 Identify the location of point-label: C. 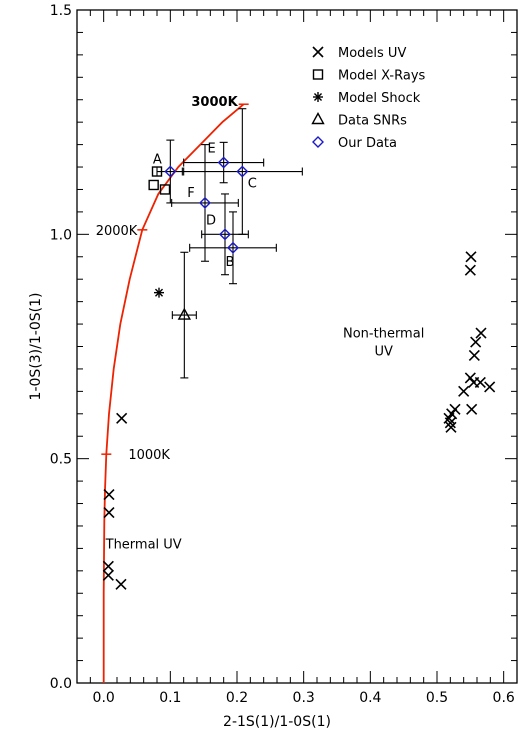
(252, 184).